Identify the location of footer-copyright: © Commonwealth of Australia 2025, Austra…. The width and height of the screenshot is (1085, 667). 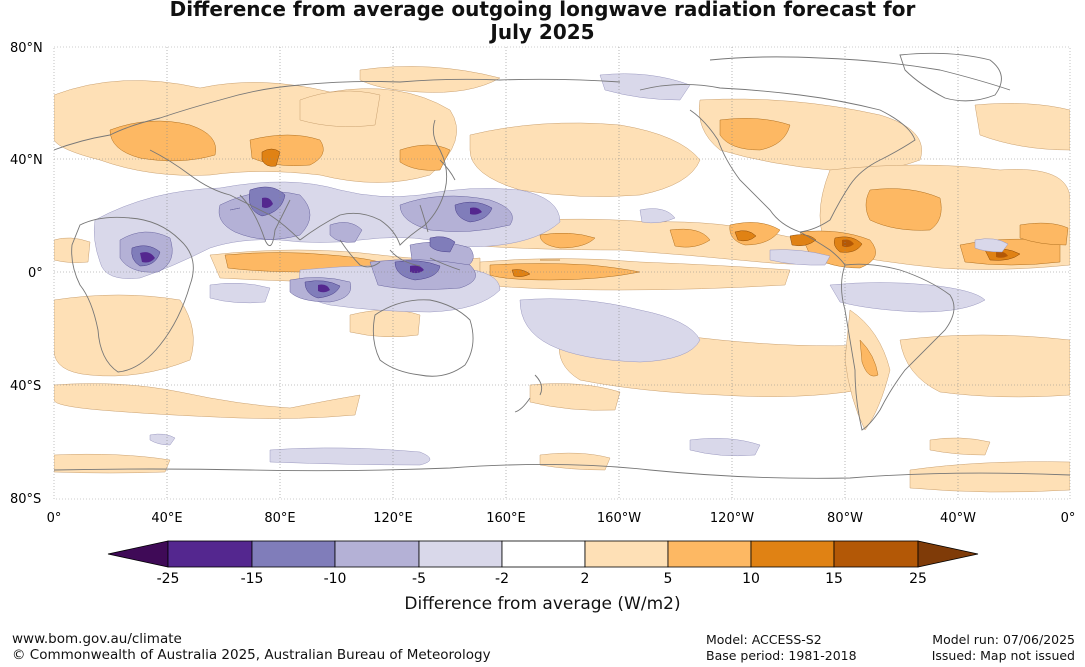
(251, 655).